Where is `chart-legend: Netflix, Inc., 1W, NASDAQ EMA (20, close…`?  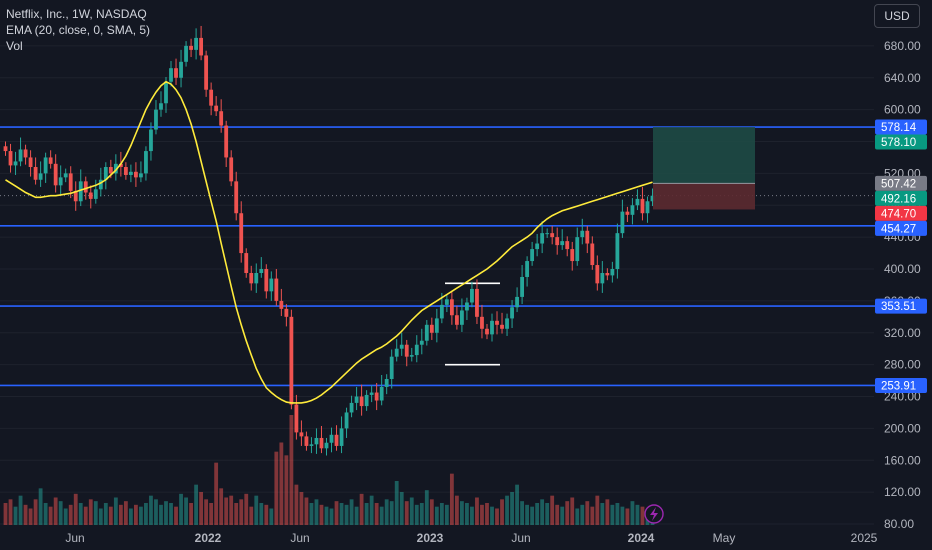
chart-legend: Netflix, Inc., 1W, NASDAQ EMA (20, close… is located at coordinates (78, 30).